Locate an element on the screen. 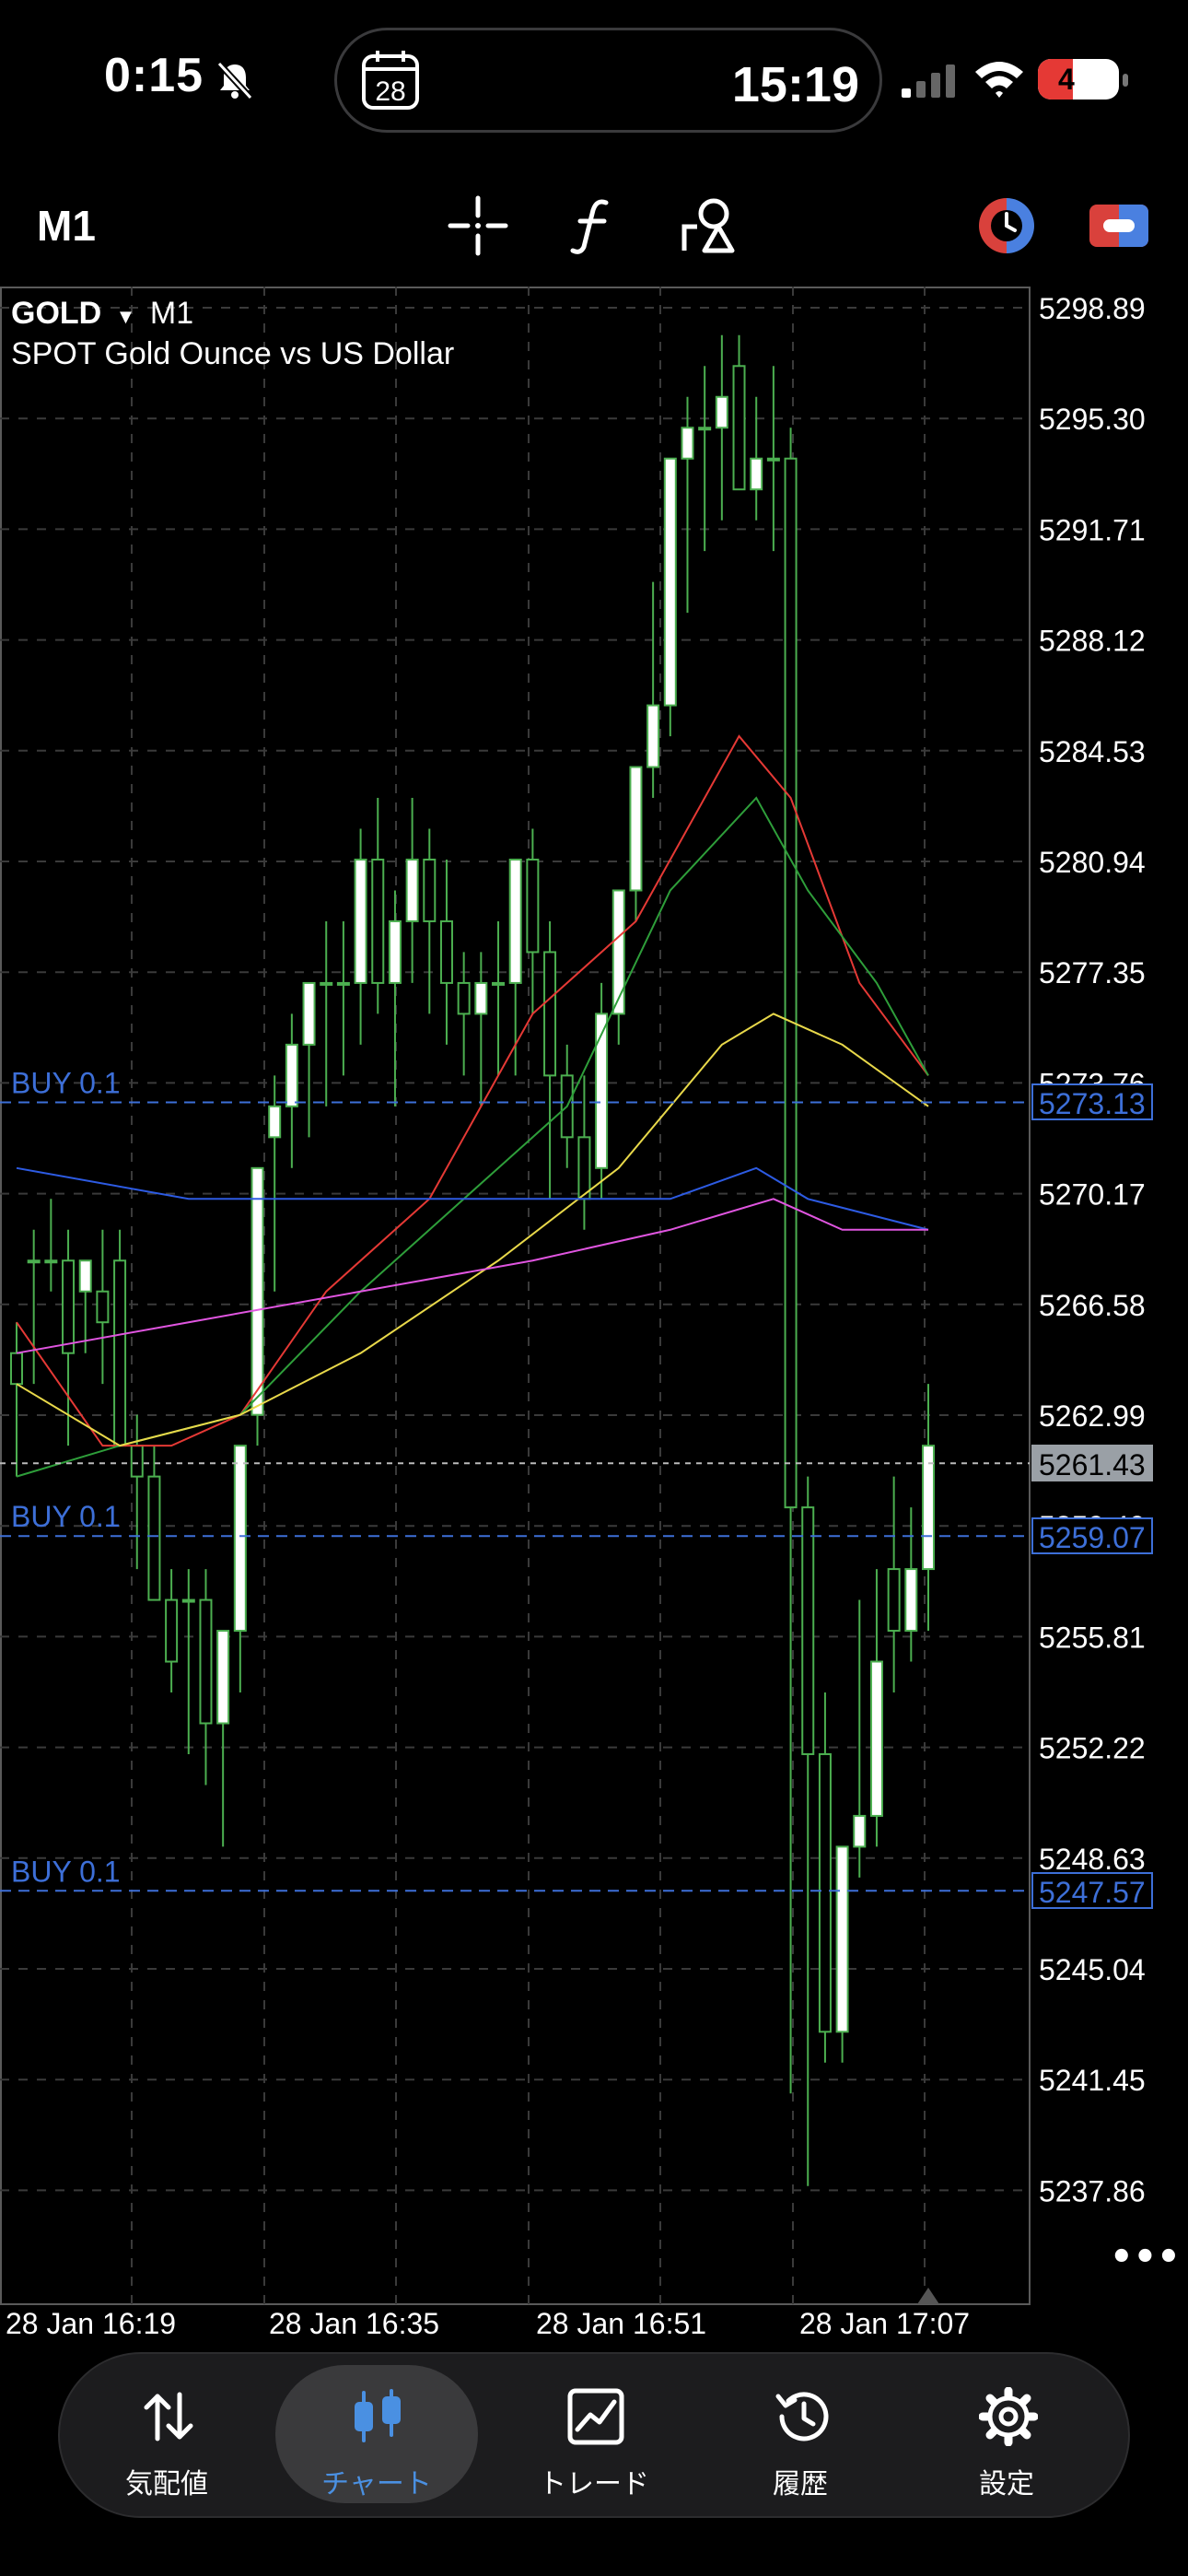  price-label: 5248.63 is located at coordinates (1092, 1860).